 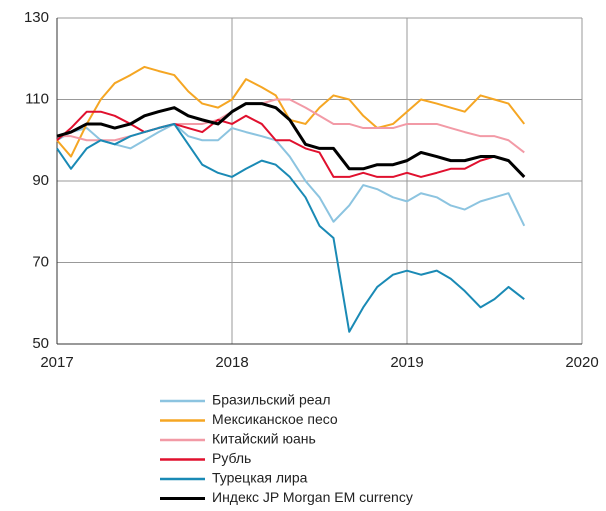 What do you see at coordinates (264, 439) in the screenshot?
I see `legend-label: Китайский юань` at bounding box center [264, 439].